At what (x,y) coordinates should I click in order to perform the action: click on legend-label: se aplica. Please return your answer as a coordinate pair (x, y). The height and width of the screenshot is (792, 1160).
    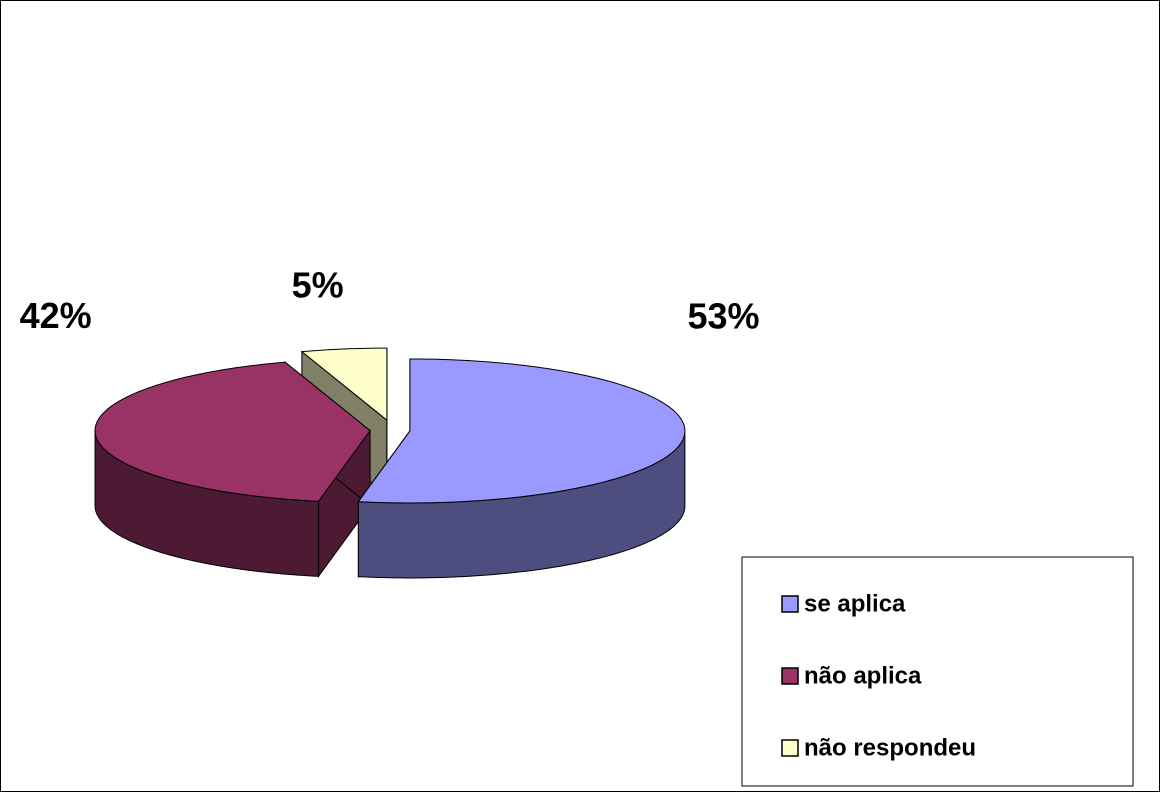
    Looking at the image, I should click on (855, 603).